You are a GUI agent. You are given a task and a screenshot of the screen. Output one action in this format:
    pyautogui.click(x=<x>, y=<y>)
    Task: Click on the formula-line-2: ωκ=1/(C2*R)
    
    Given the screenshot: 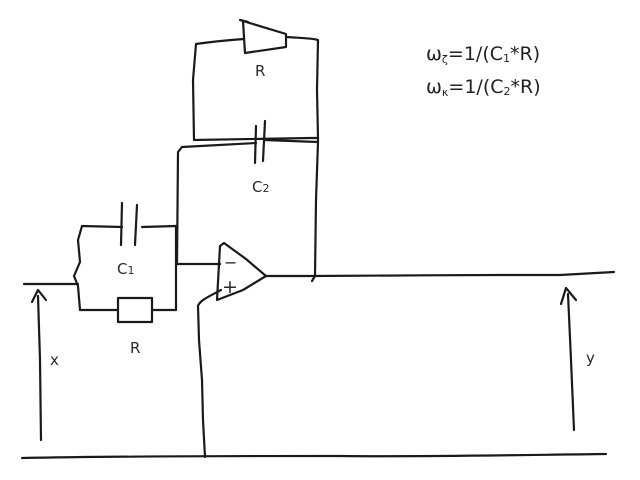 What is the action you would take?
    pyautogui.click(x=483, y=87)
    